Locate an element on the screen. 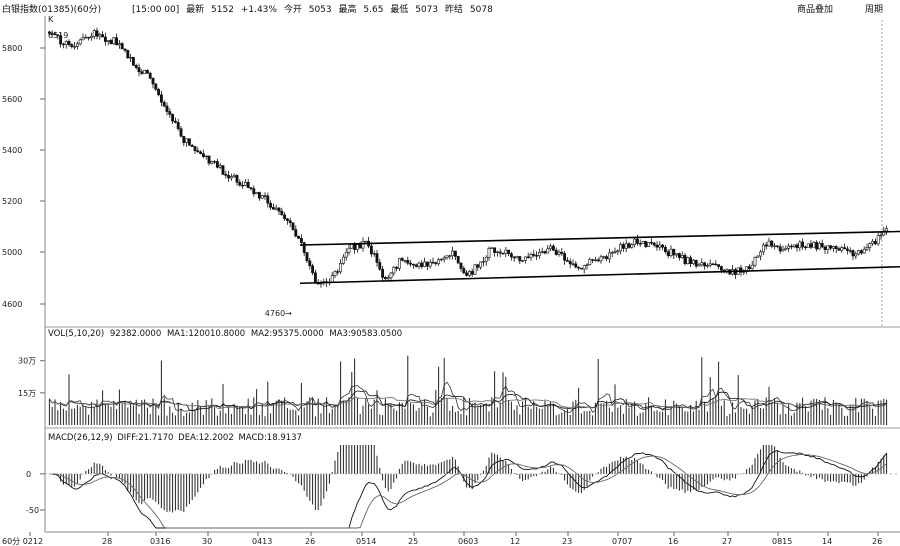 This screenshot has width=900, height=546. open-value: 5053 is located at coordinates (320, 10).